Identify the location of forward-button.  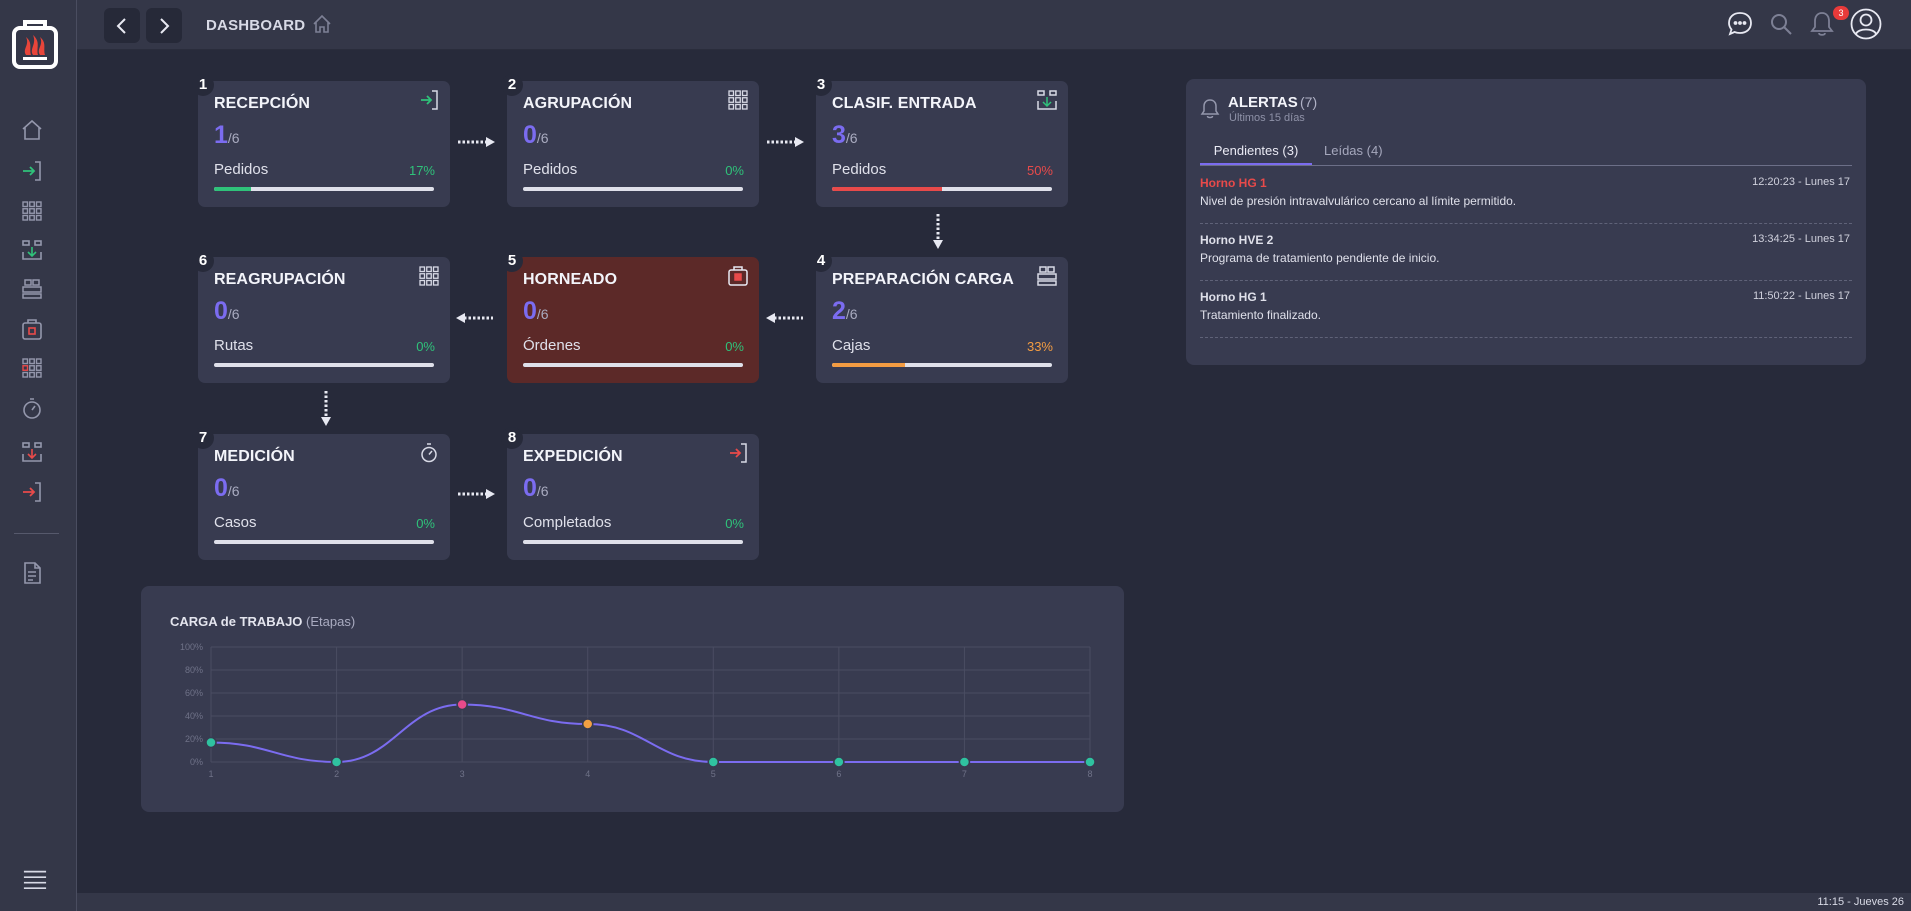
(164, 25).